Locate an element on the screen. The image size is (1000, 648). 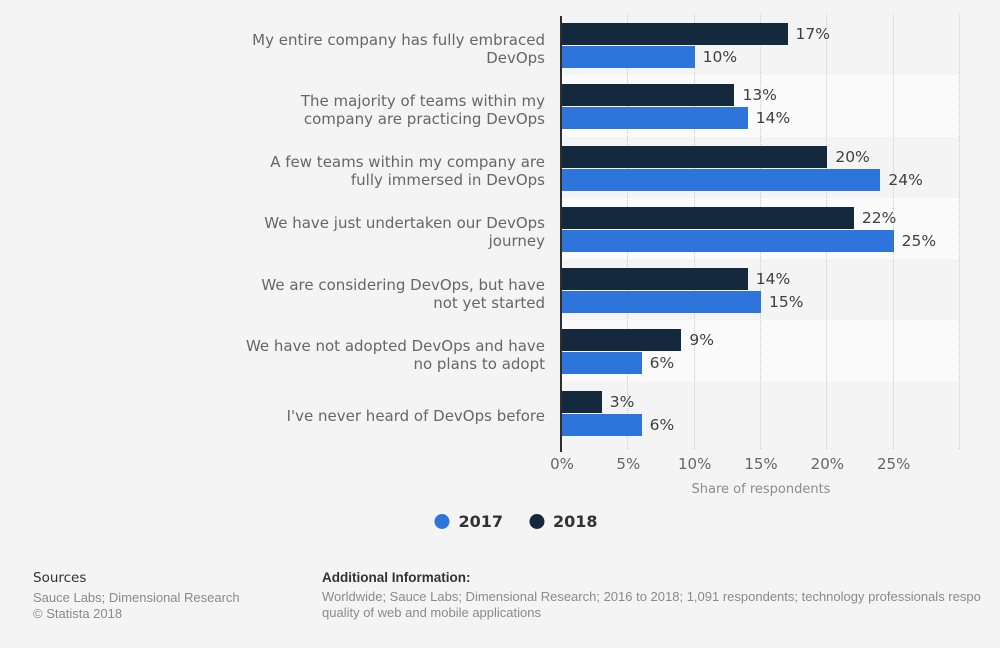
bar-value-label: 10% is located at coordinates (720, 57).